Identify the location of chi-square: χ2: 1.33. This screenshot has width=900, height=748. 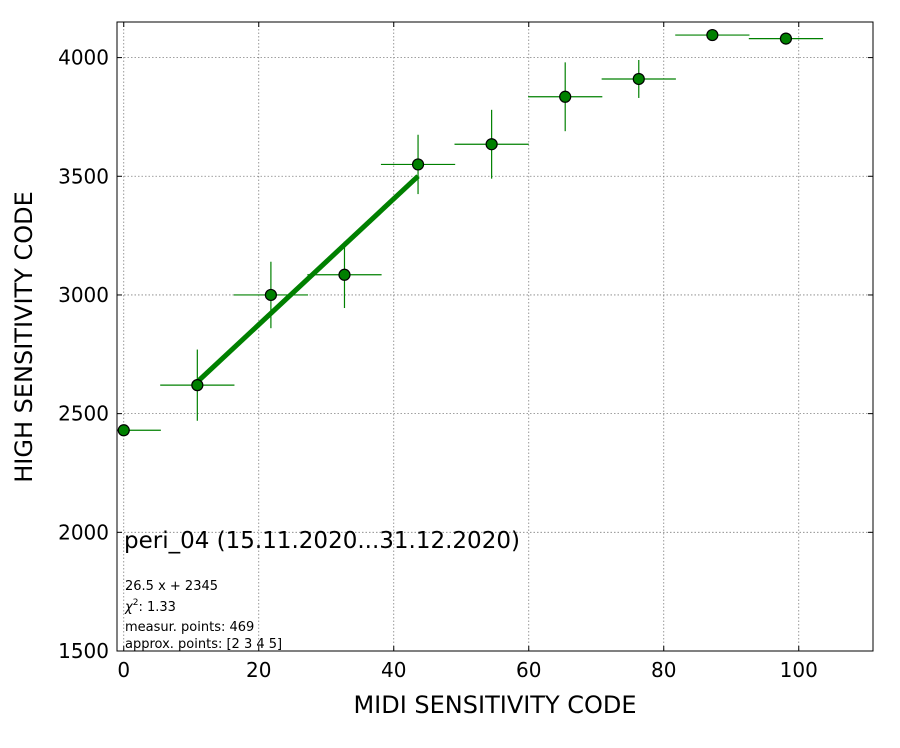
(150, 606).